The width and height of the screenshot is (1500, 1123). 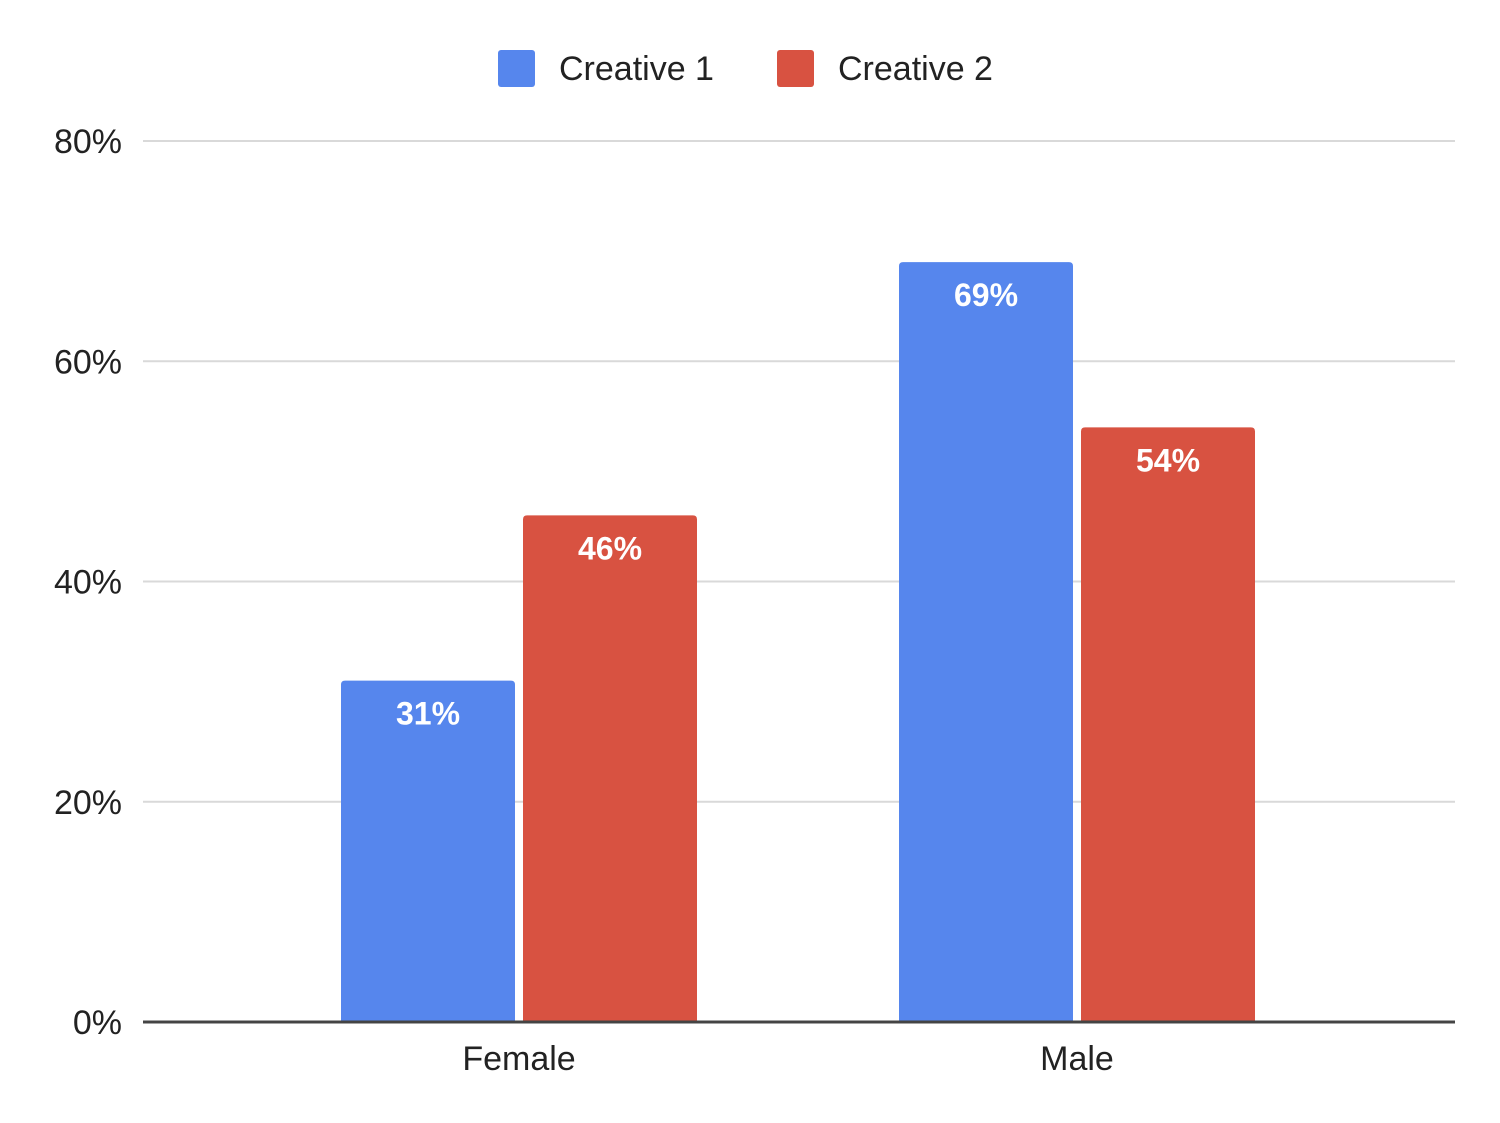 I want to click on x-tick-label: Male, so click(x=1077, y=1059).